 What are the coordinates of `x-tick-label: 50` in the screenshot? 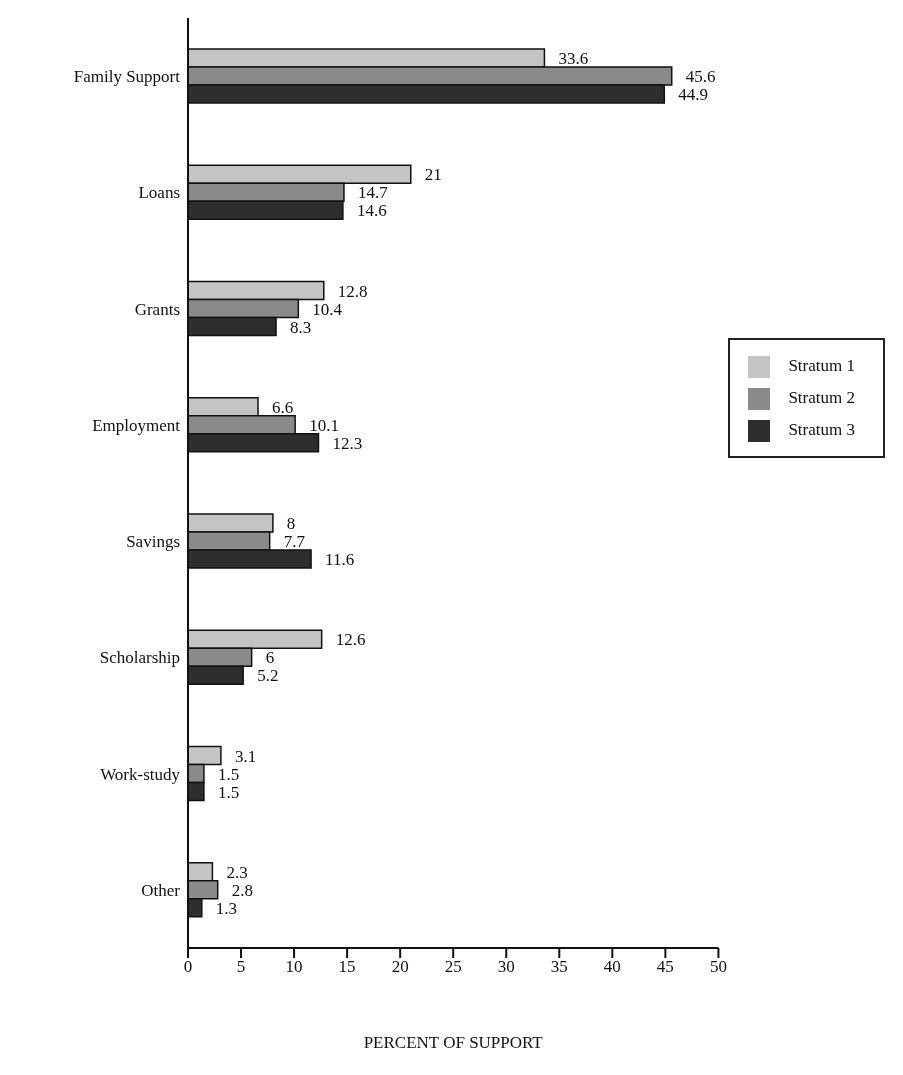 It's located at (718, 967).